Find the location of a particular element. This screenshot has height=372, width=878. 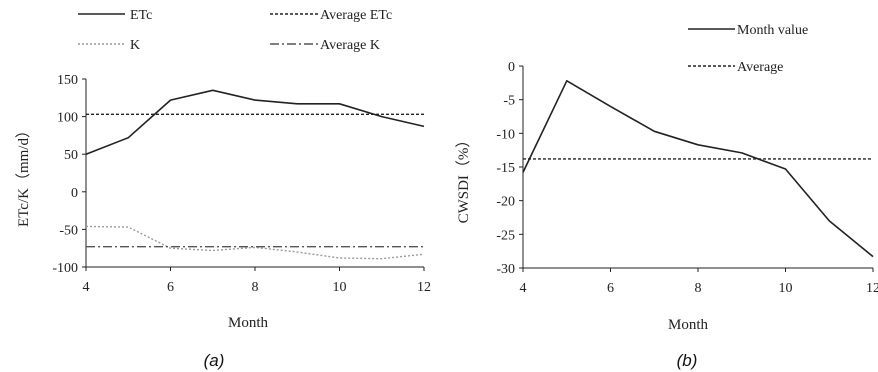

chart-b-ylabel: CWSDI（%） is located at coordinates (463, 178).